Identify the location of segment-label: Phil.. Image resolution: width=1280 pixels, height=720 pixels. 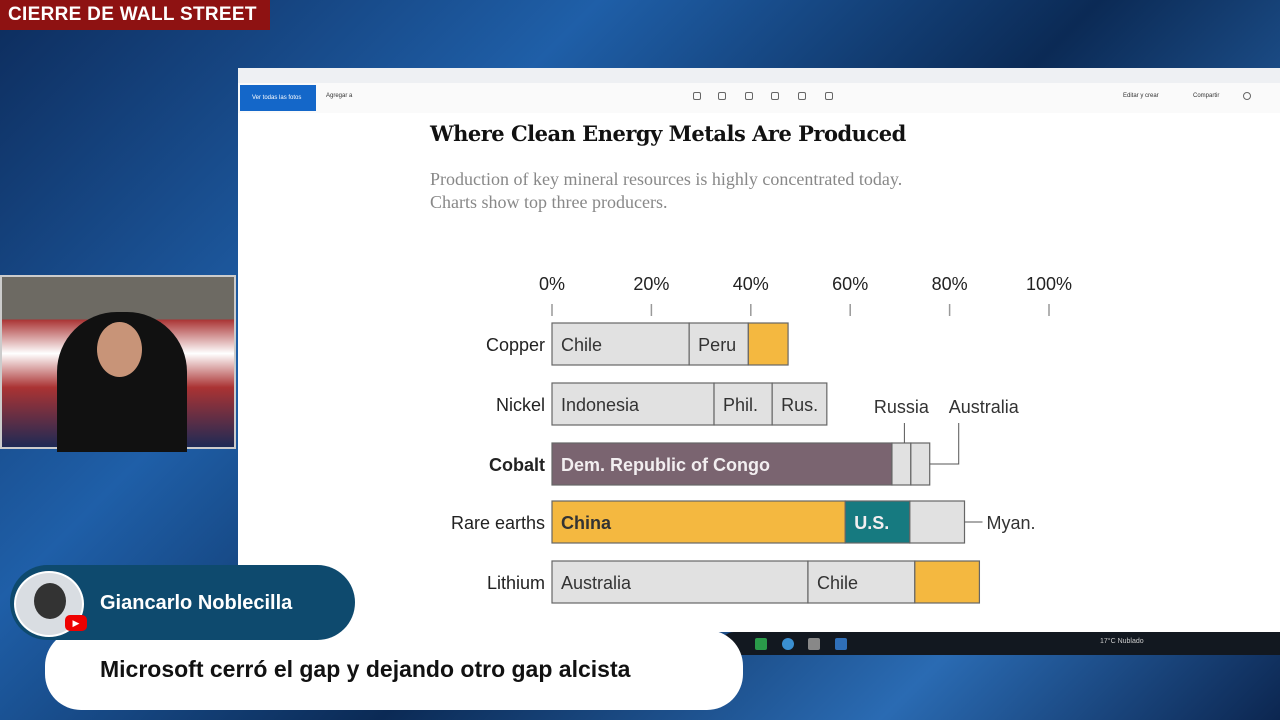
(740, 405).